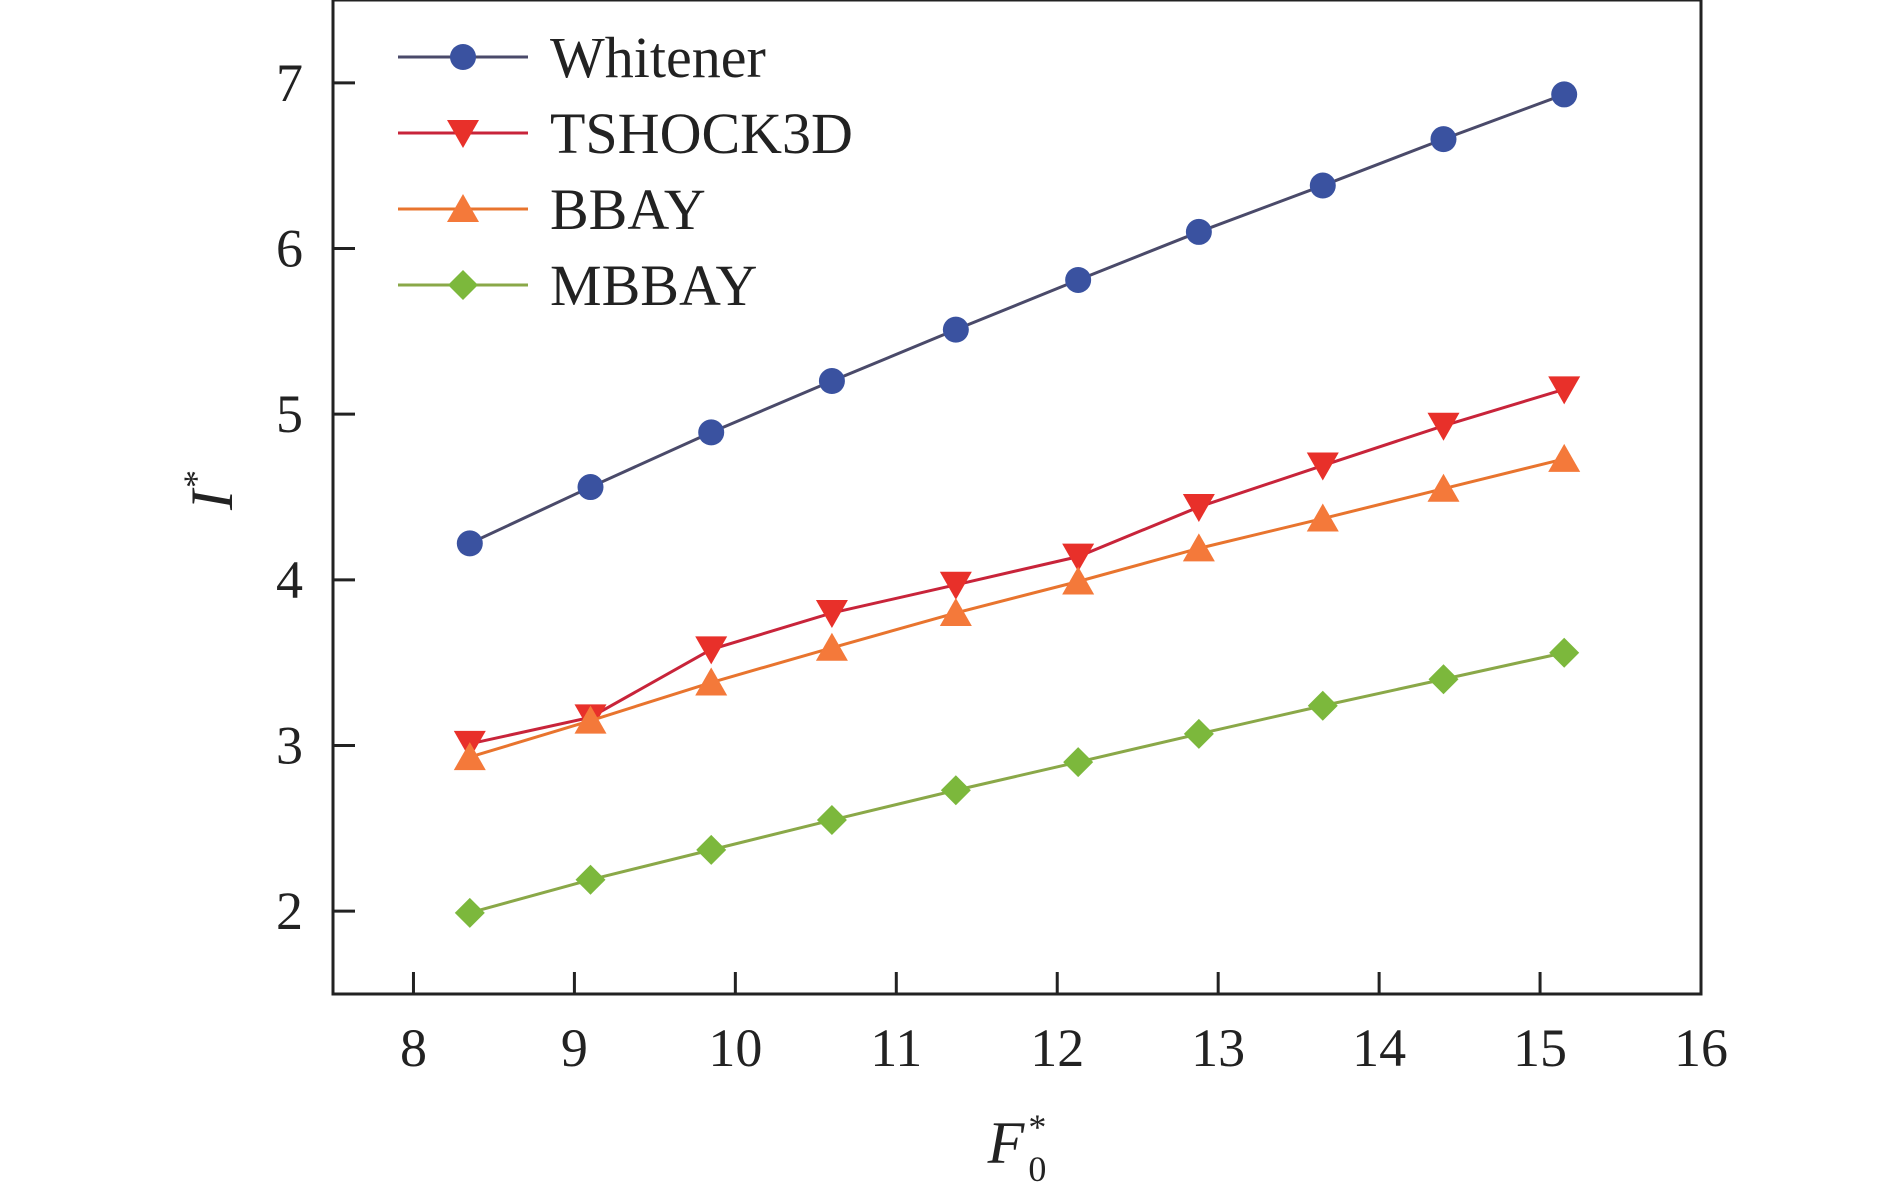 The height and width of the screenshot is (1201, 1890). I want to click on x-tick-label: 10, so click(735, 1048).